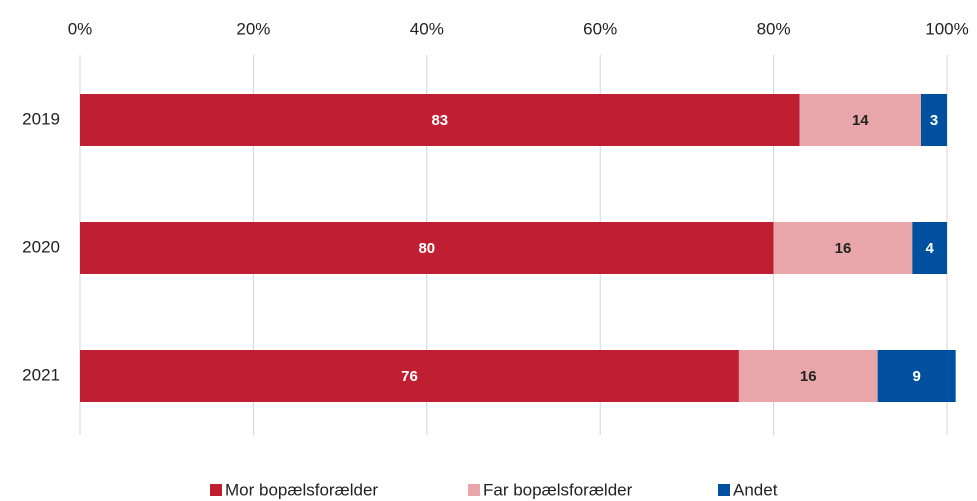 This screenshot has width=977, height=501. What do you see at coordinates (755, 489) in the screenshot?
I see `legend-label: Andet` at bounding box center [755, 489].